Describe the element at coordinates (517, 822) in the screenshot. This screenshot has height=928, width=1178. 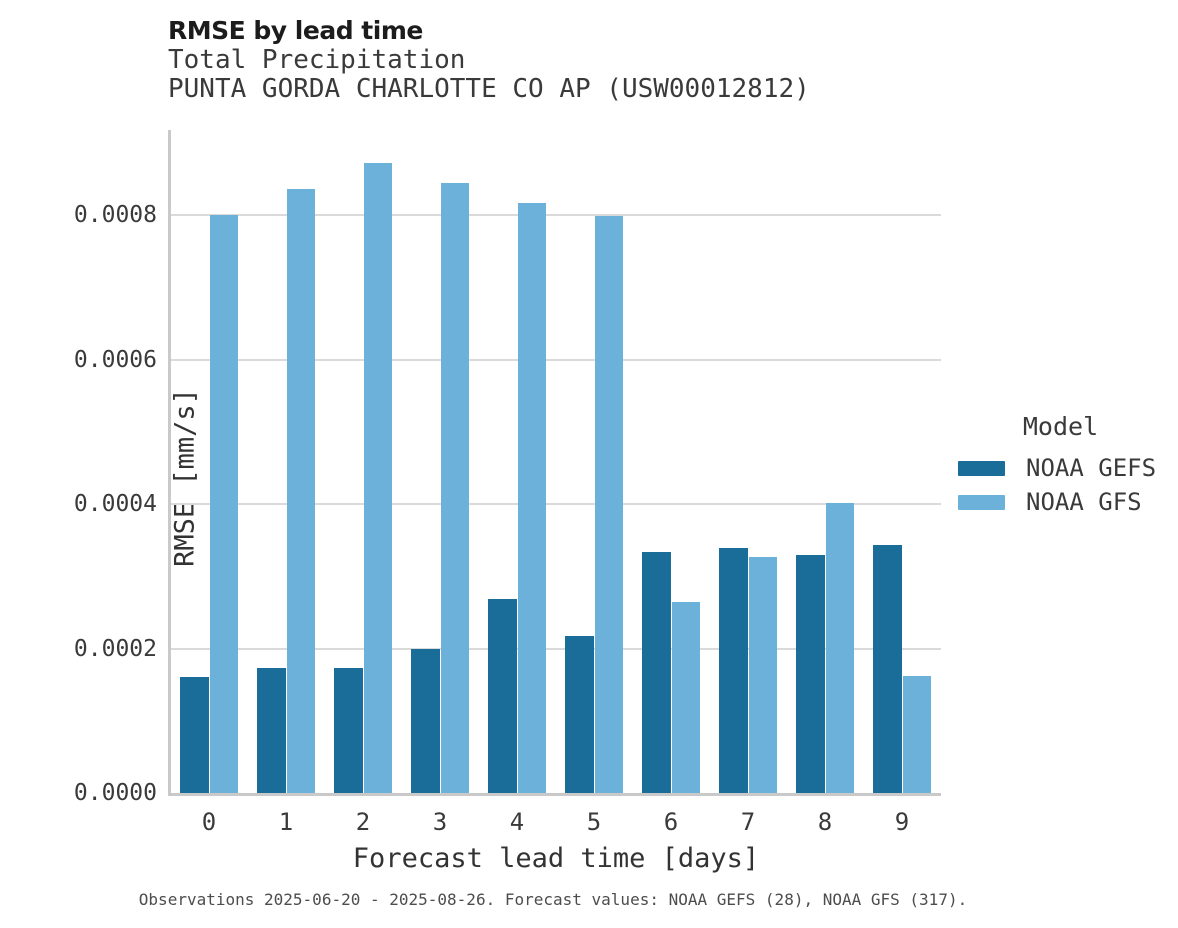
I see `x-tick-label-4: 4` at that location.